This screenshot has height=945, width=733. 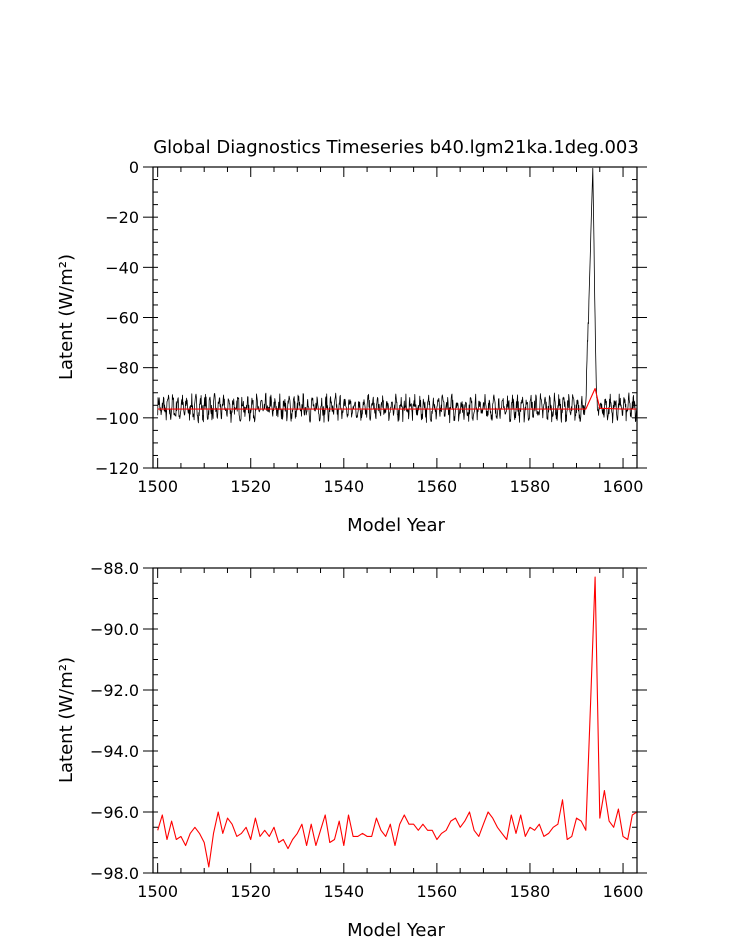 What do you see at coordinates (343, 891) in the screenshot?
I see `bottom-x-tick-label: 1540` at bounding box center [343, 891].